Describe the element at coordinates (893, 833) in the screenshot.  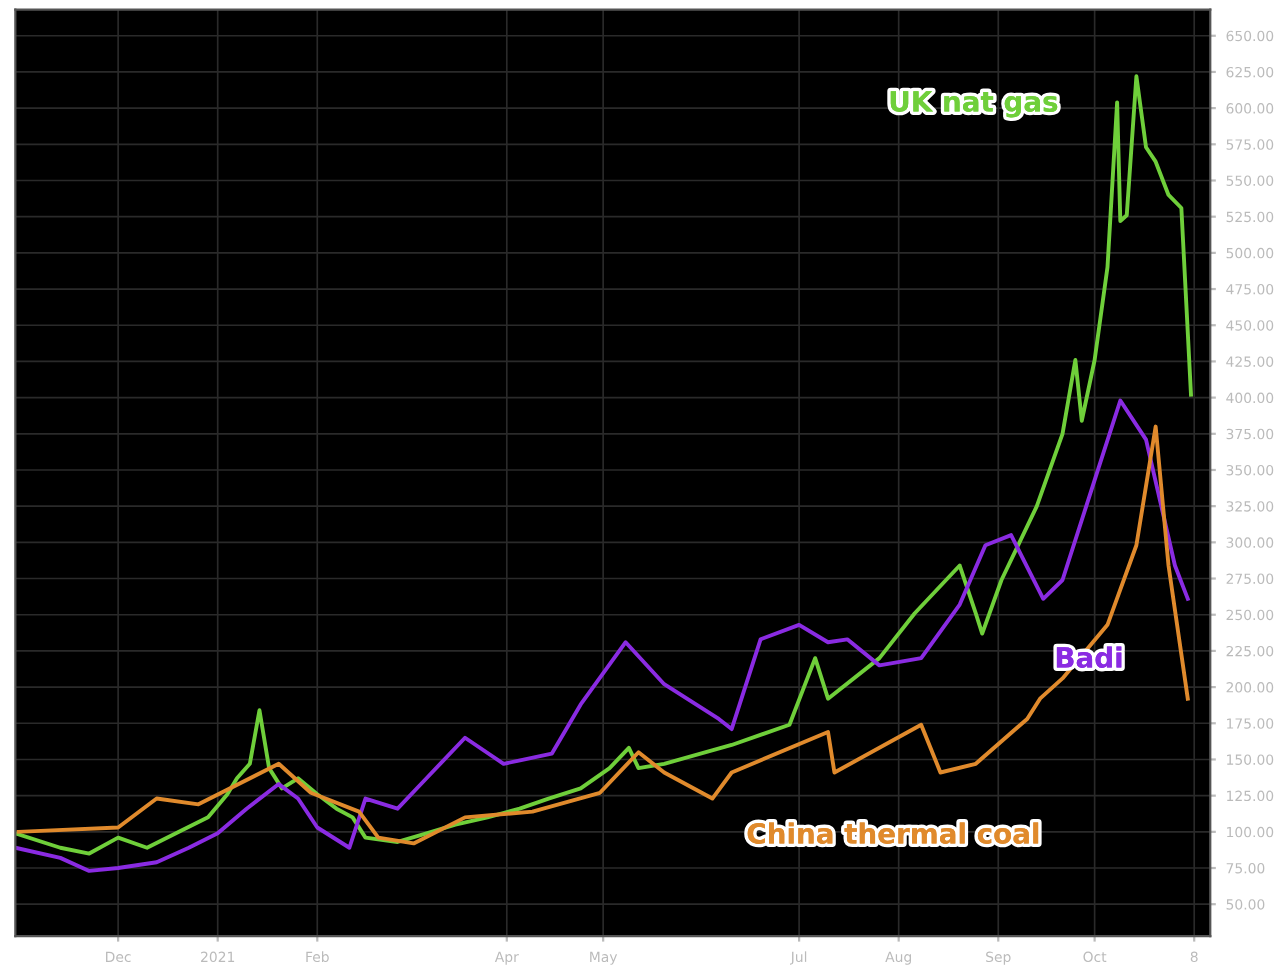
I see `series-label: China thermal coal` at that location.